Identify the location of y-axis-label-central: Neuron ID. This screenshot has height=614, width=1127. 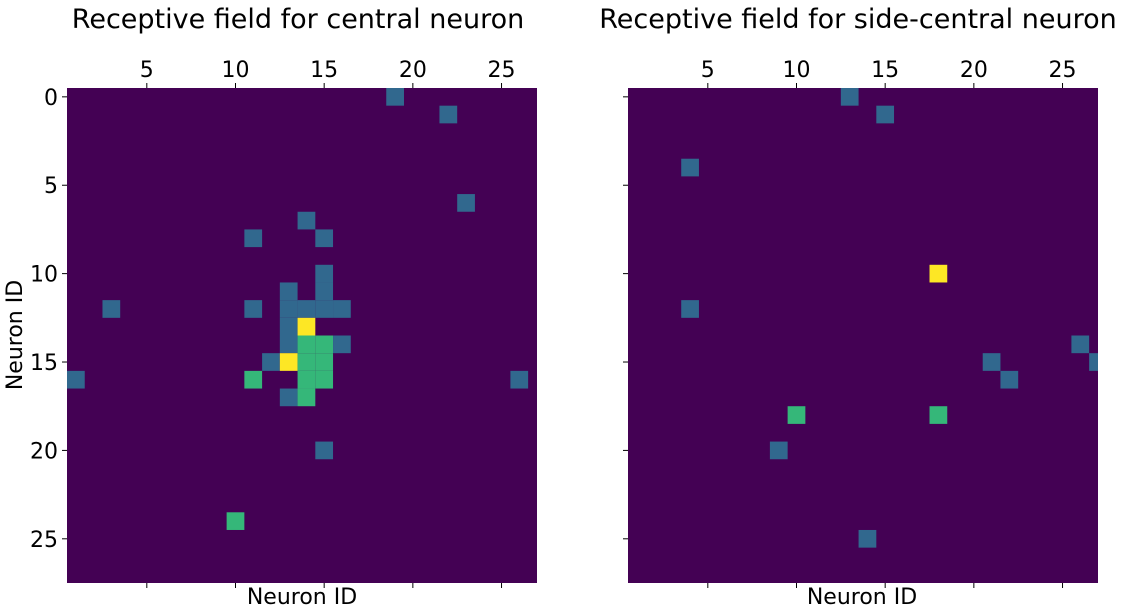
(15, 335).